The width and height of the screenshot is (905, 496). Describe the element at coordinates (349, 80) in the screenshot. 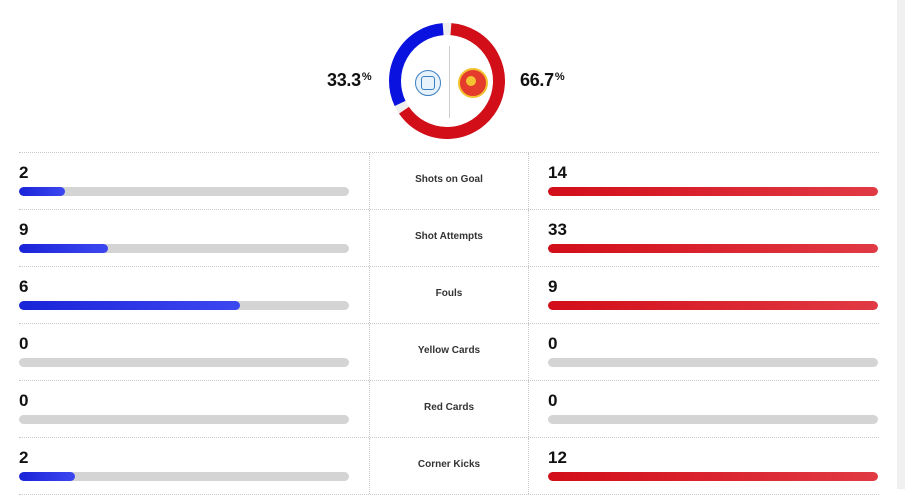

I see `home-possession: 33.3%` at that location.